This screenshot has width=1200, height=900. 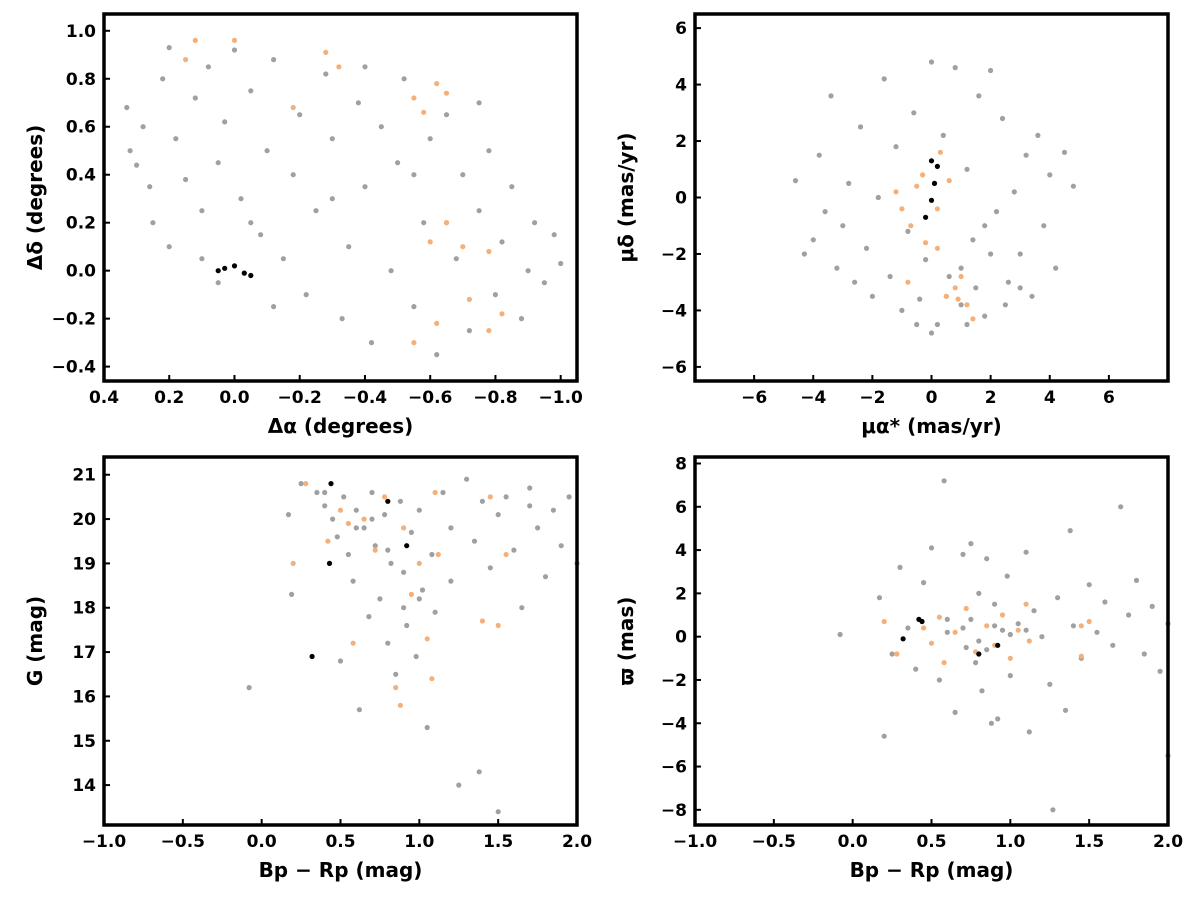 I want to click on y-tick-label: 6, so click(x=681, y=29).